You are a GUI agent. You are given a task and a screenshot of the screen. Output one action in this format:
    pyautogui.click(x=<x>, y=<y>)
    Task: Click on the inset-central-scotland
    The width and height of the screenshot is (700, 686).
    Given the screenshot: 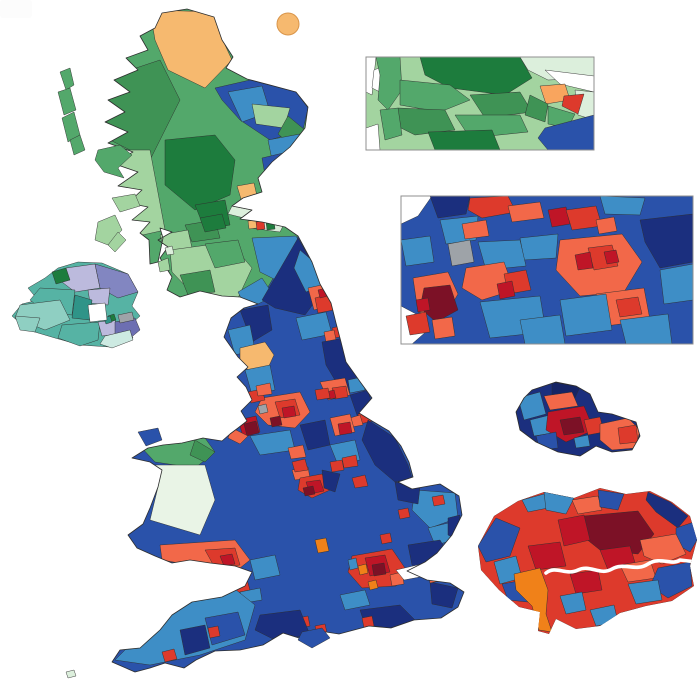 What is the action you would take?
    pyautogui.click(x=480, y=103)
    